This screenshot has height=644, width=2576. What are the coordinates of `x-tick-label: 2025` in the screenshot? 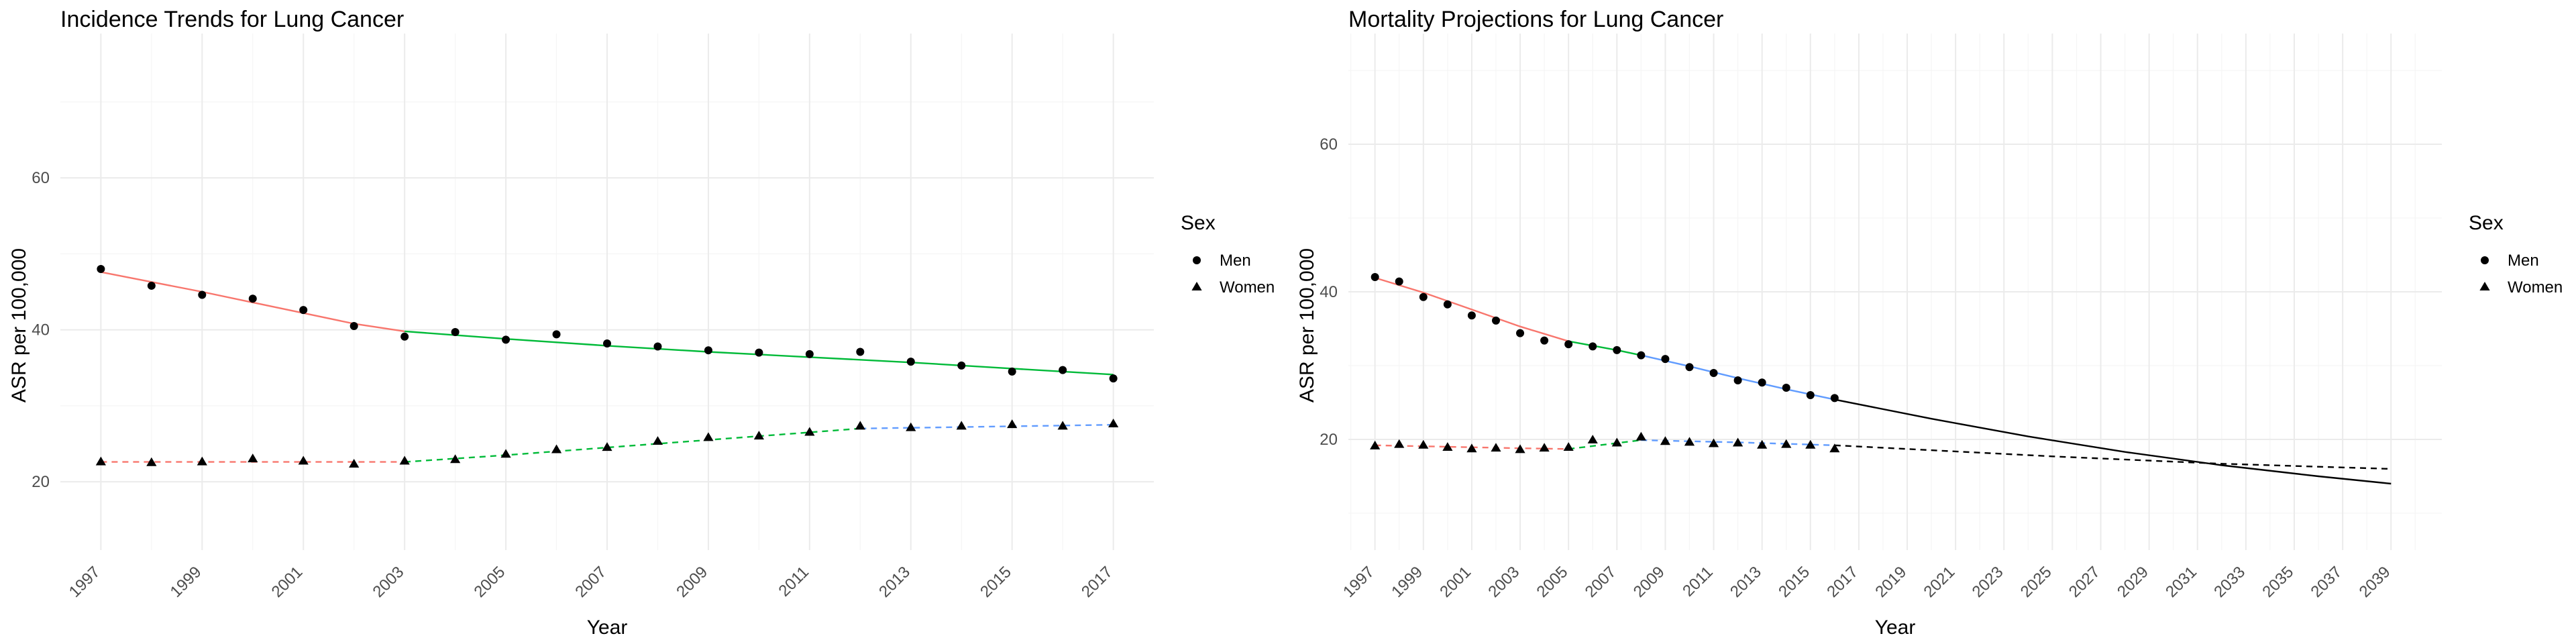 It's located at (2036, 582).